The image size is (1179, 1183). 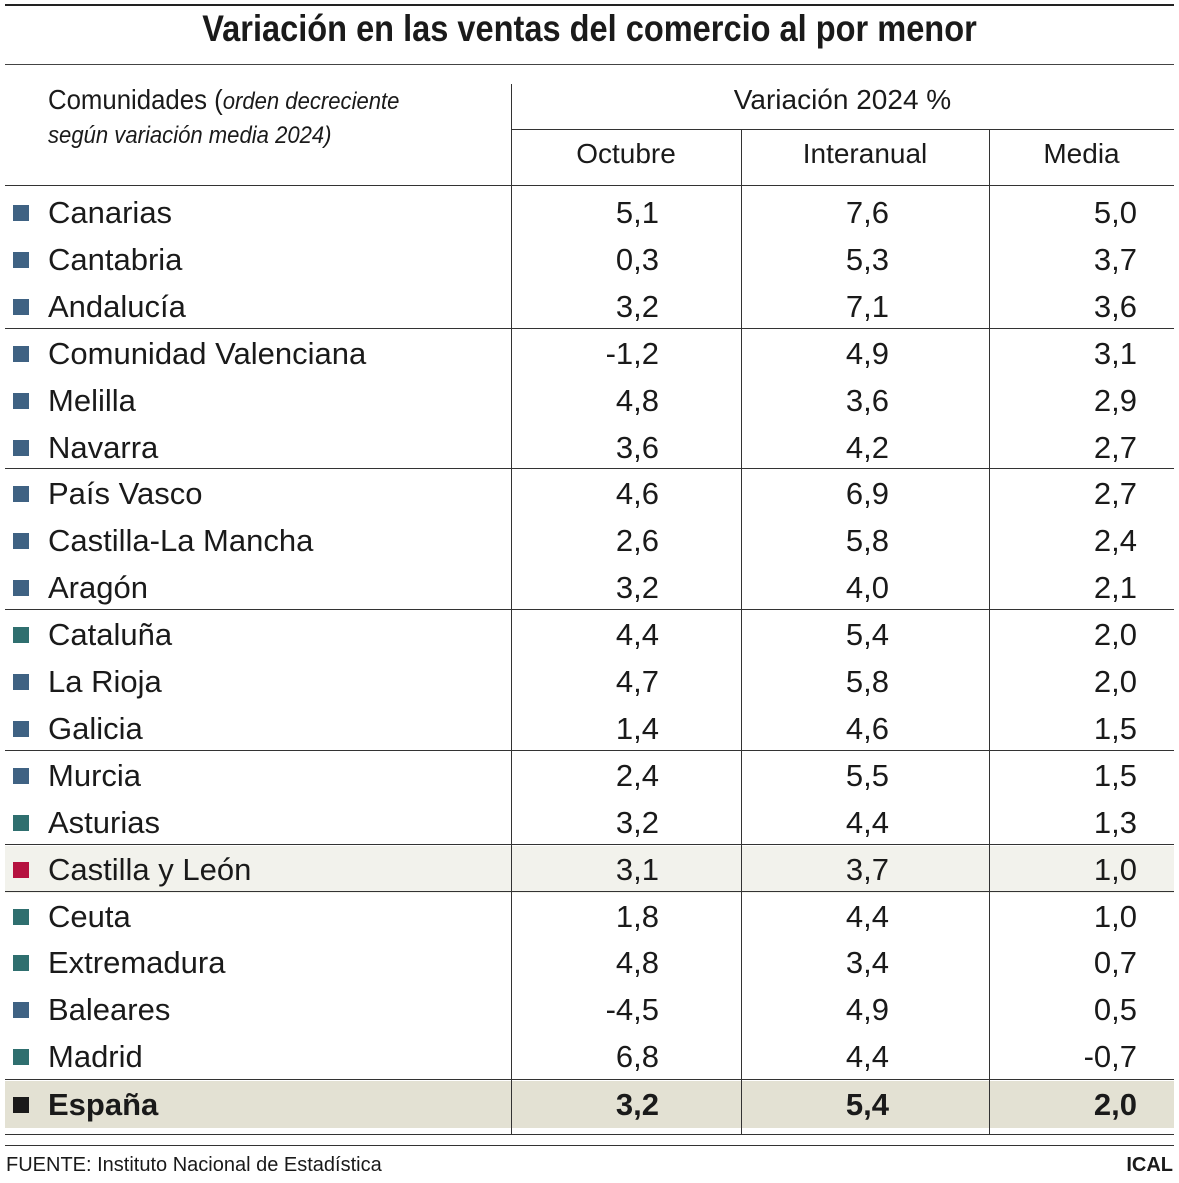 I want to click on header-comunidades-label: Comunidades, so click(x=127, y=99).